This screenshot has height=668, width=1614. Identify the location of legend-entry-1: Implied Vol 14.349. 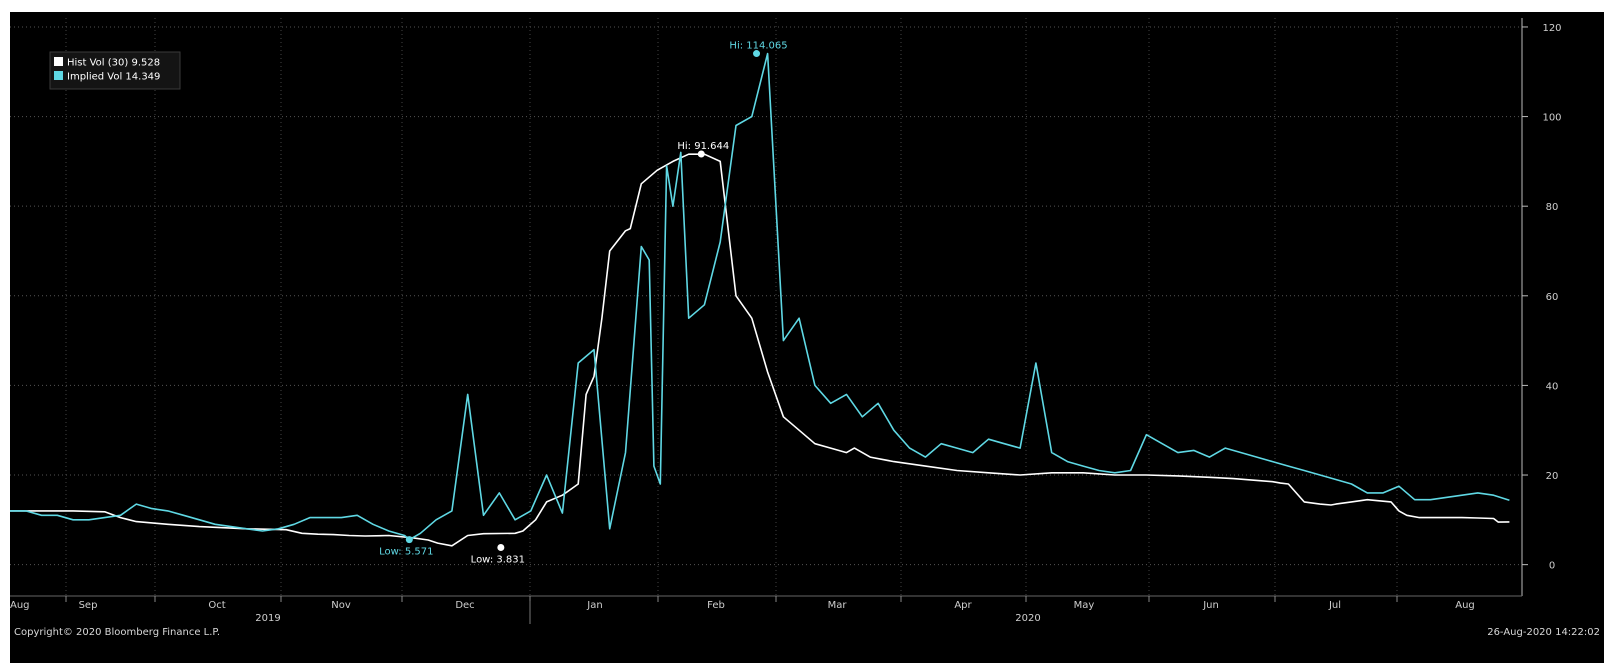
(113, 77).